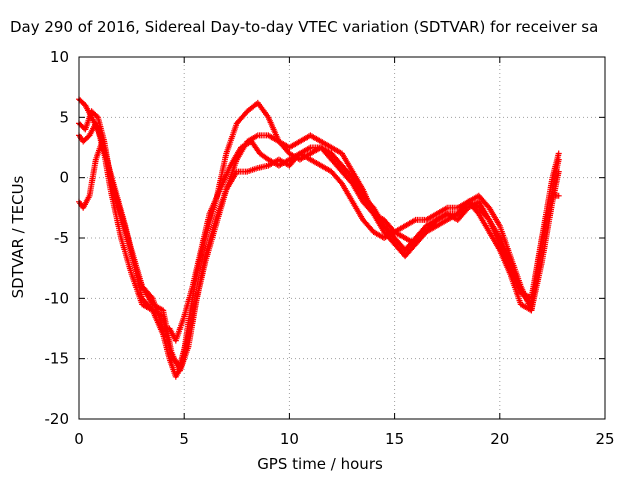  I want to click on x-tick-label: 5, so click(184, 439).